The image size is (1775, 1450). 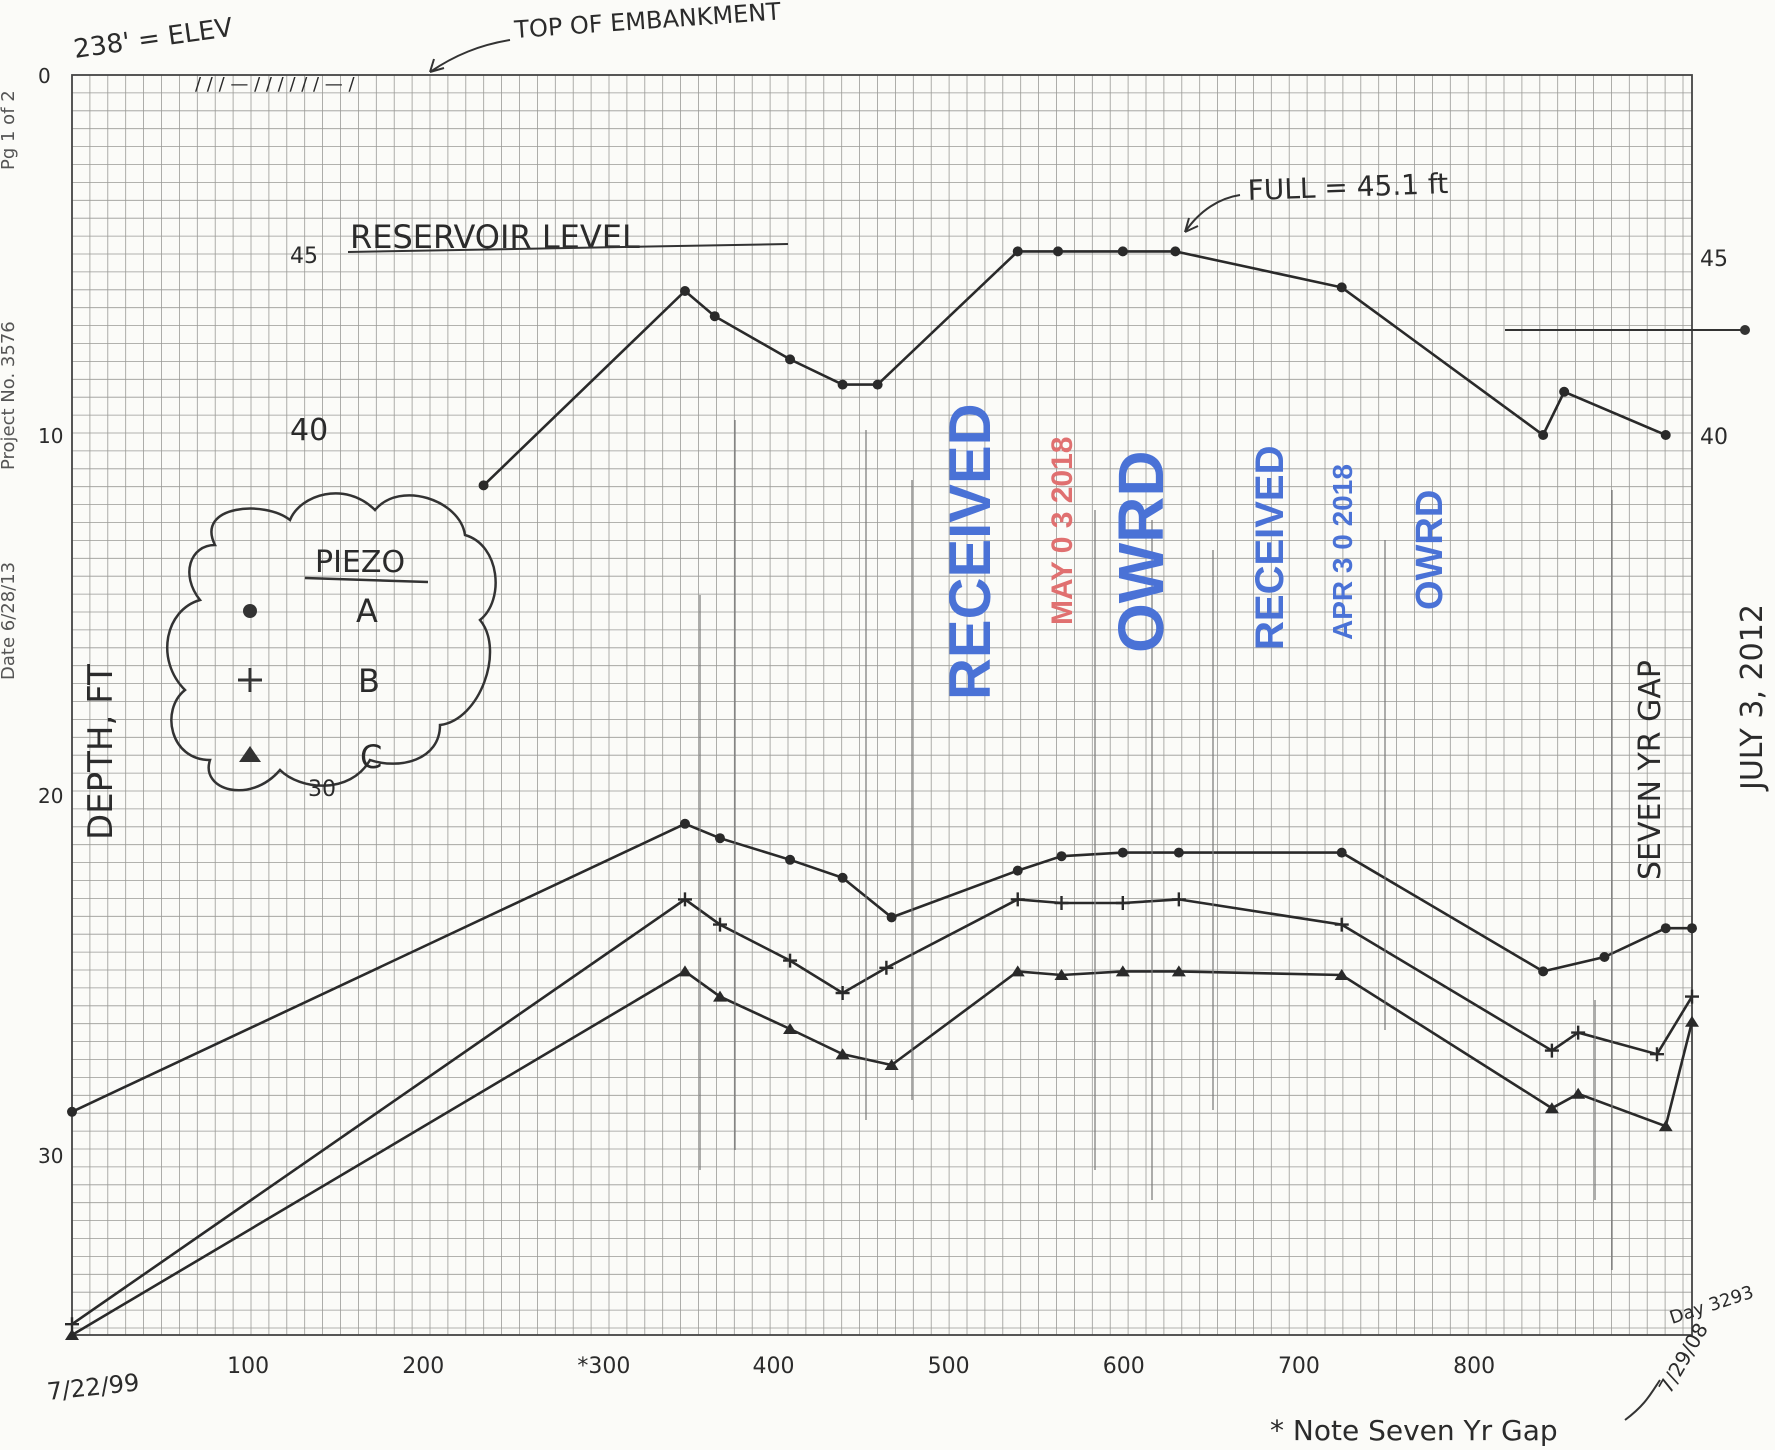 I want to click on side-labels: Date 6/28/13 Project No. 3576 Pg 1 of 2, so click(x=9, y=385).